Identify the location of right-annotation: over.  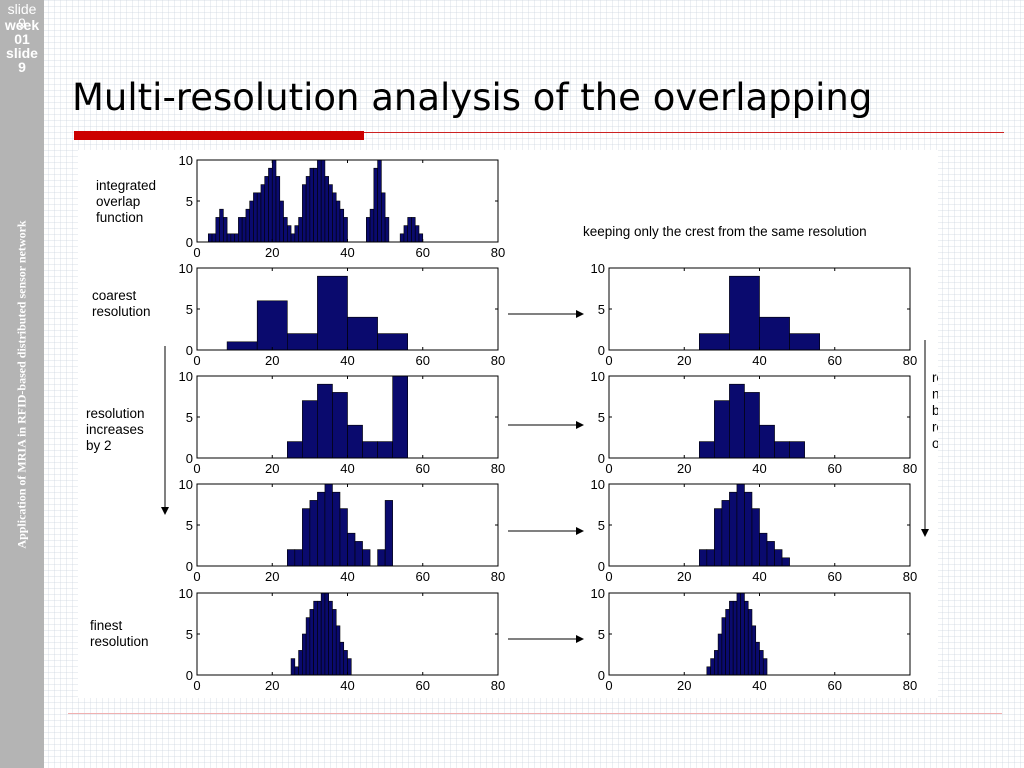
(935, 443).